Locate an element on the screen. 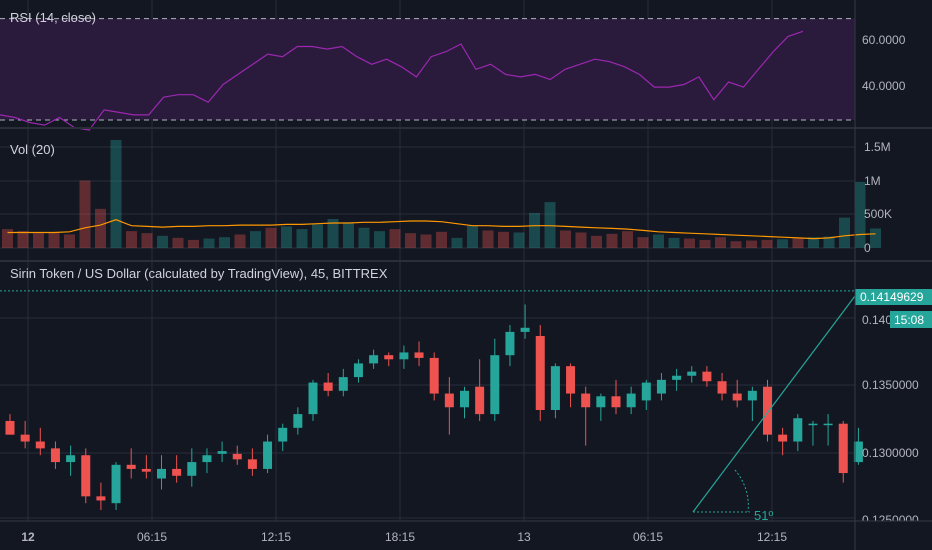  volume-tick-label: 0 is located at coordinates (867, 248).